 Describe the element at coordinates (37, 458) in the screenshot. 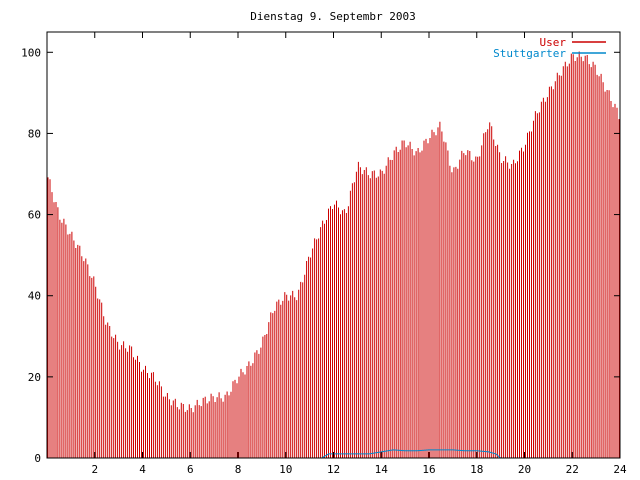

I see `y-tick-label: 0` at that location.